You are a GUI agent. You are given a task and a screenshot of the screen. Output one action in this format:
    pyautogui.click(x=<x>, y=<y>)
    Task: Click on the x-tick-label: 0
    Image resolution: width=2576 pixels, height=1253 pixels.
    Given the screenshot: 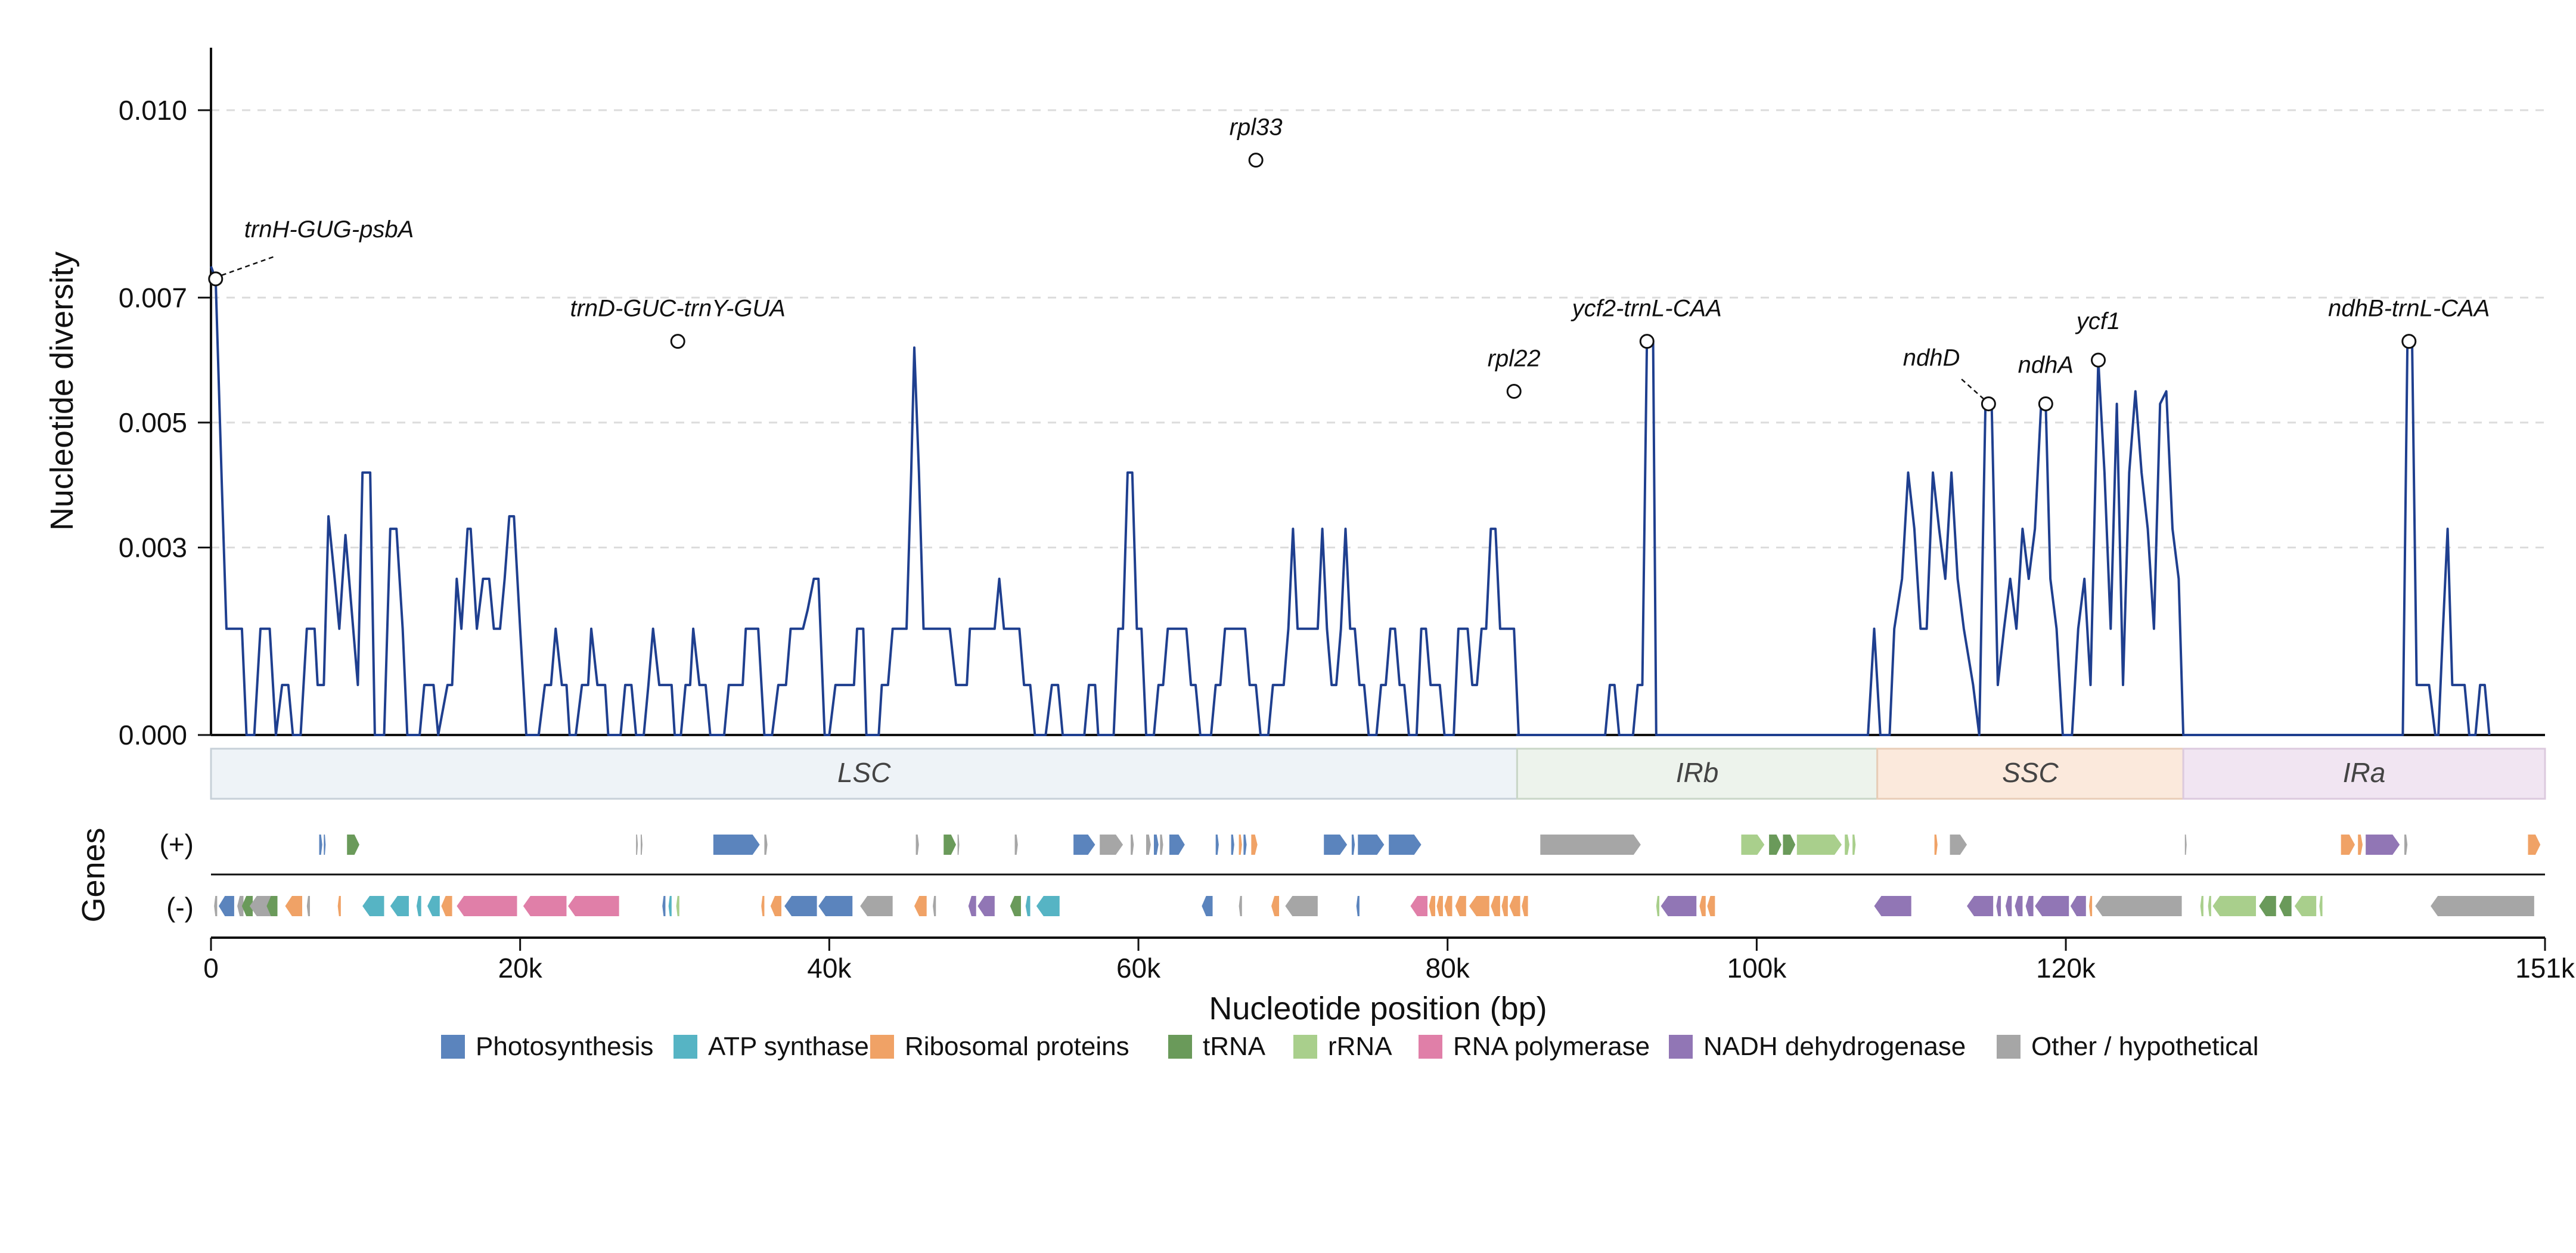 What is the action you would take?
    pyautogui.click(x=211, y=968)
    